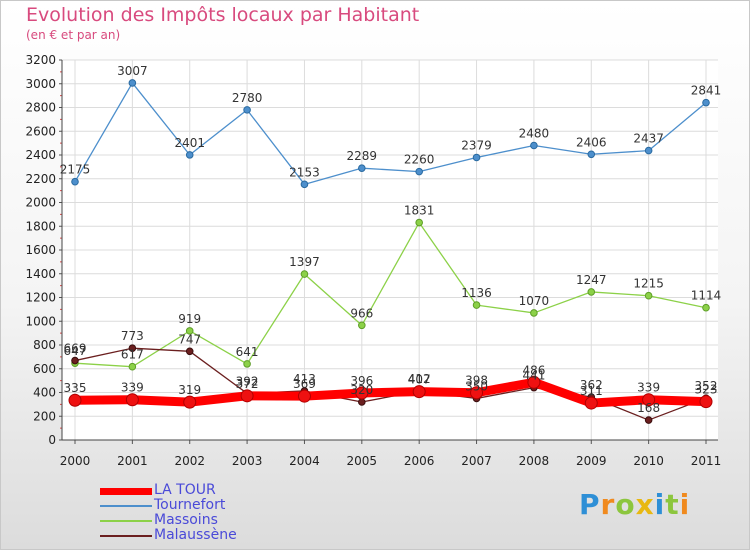 This screenshot has width=750, height=550. I want to click on logo-letter: r, so click(608, 504).